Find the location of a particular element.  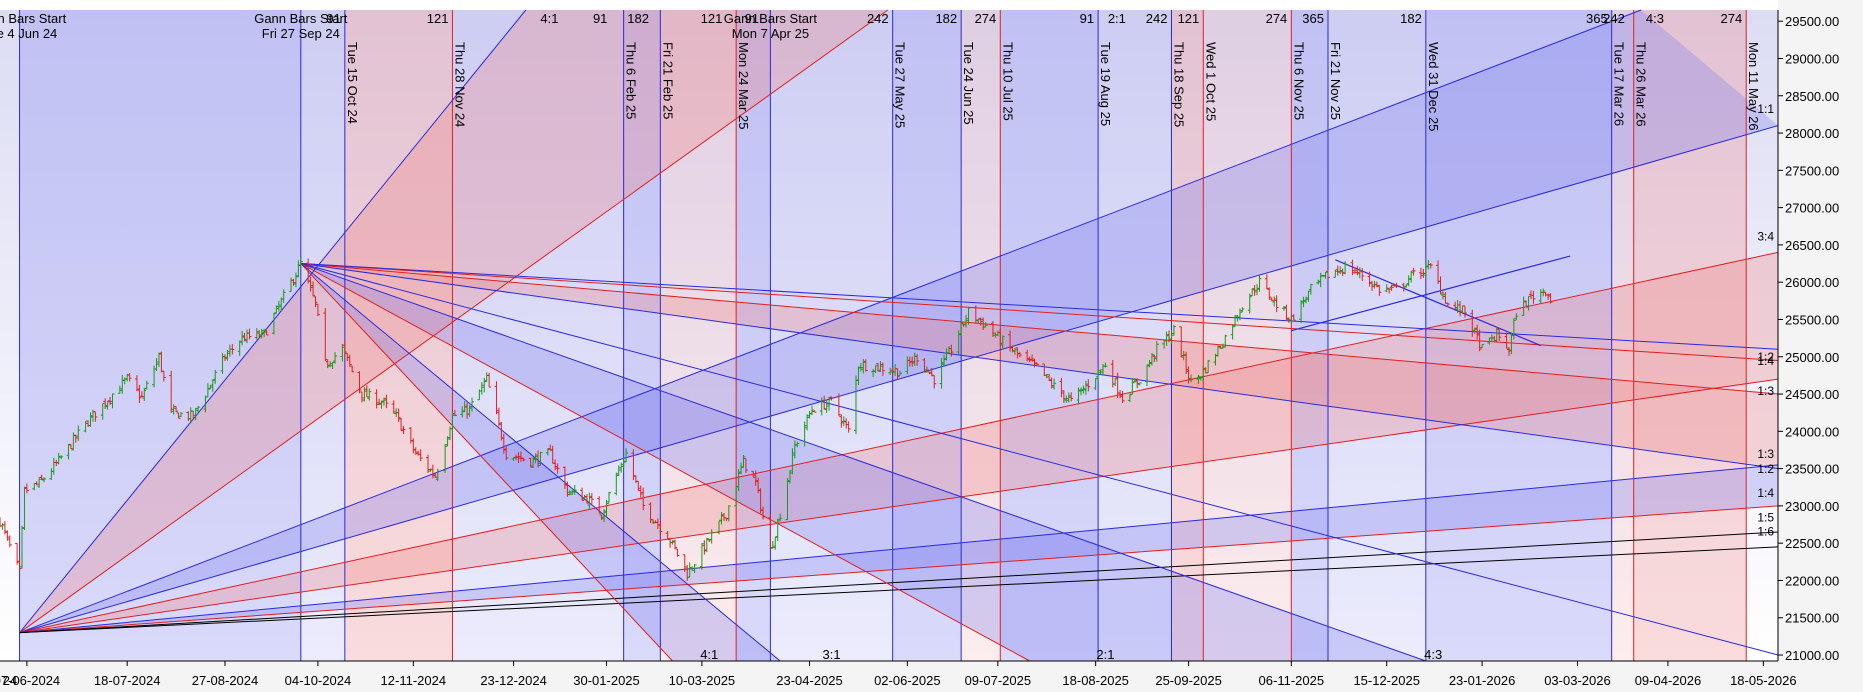

price-axis-panel is located at coordinates (1820, 346).